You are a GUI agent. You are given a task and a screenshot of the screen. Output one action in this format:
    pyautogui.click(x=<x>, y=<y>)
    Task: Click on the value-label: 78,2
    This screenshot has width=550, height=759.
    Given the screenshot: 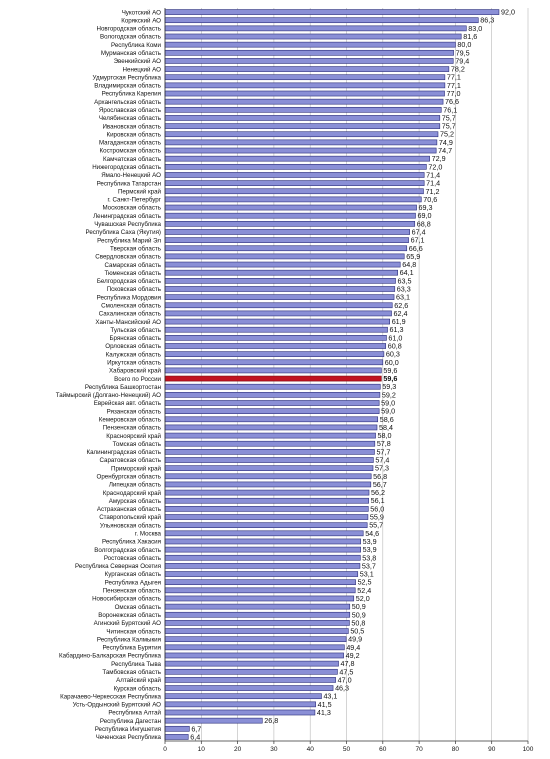 What is the action you would take?
    pyautogui.click(x=458, y=69)
    